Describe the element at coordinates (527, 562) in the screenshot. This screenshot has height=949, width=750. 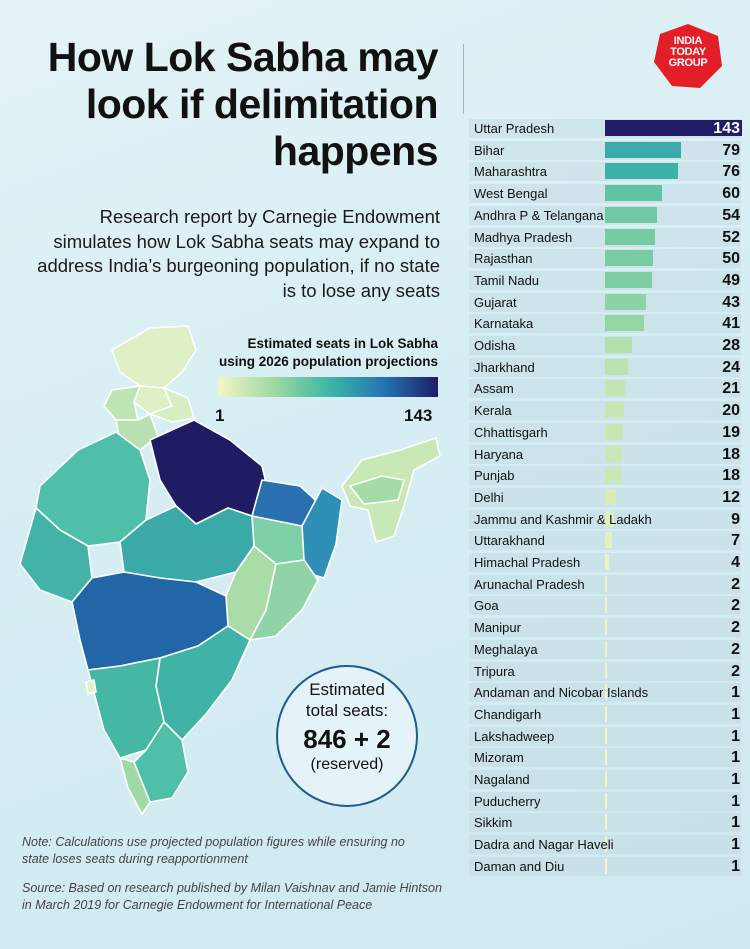
I see `category-label: Himachal Pradesh` at that location.